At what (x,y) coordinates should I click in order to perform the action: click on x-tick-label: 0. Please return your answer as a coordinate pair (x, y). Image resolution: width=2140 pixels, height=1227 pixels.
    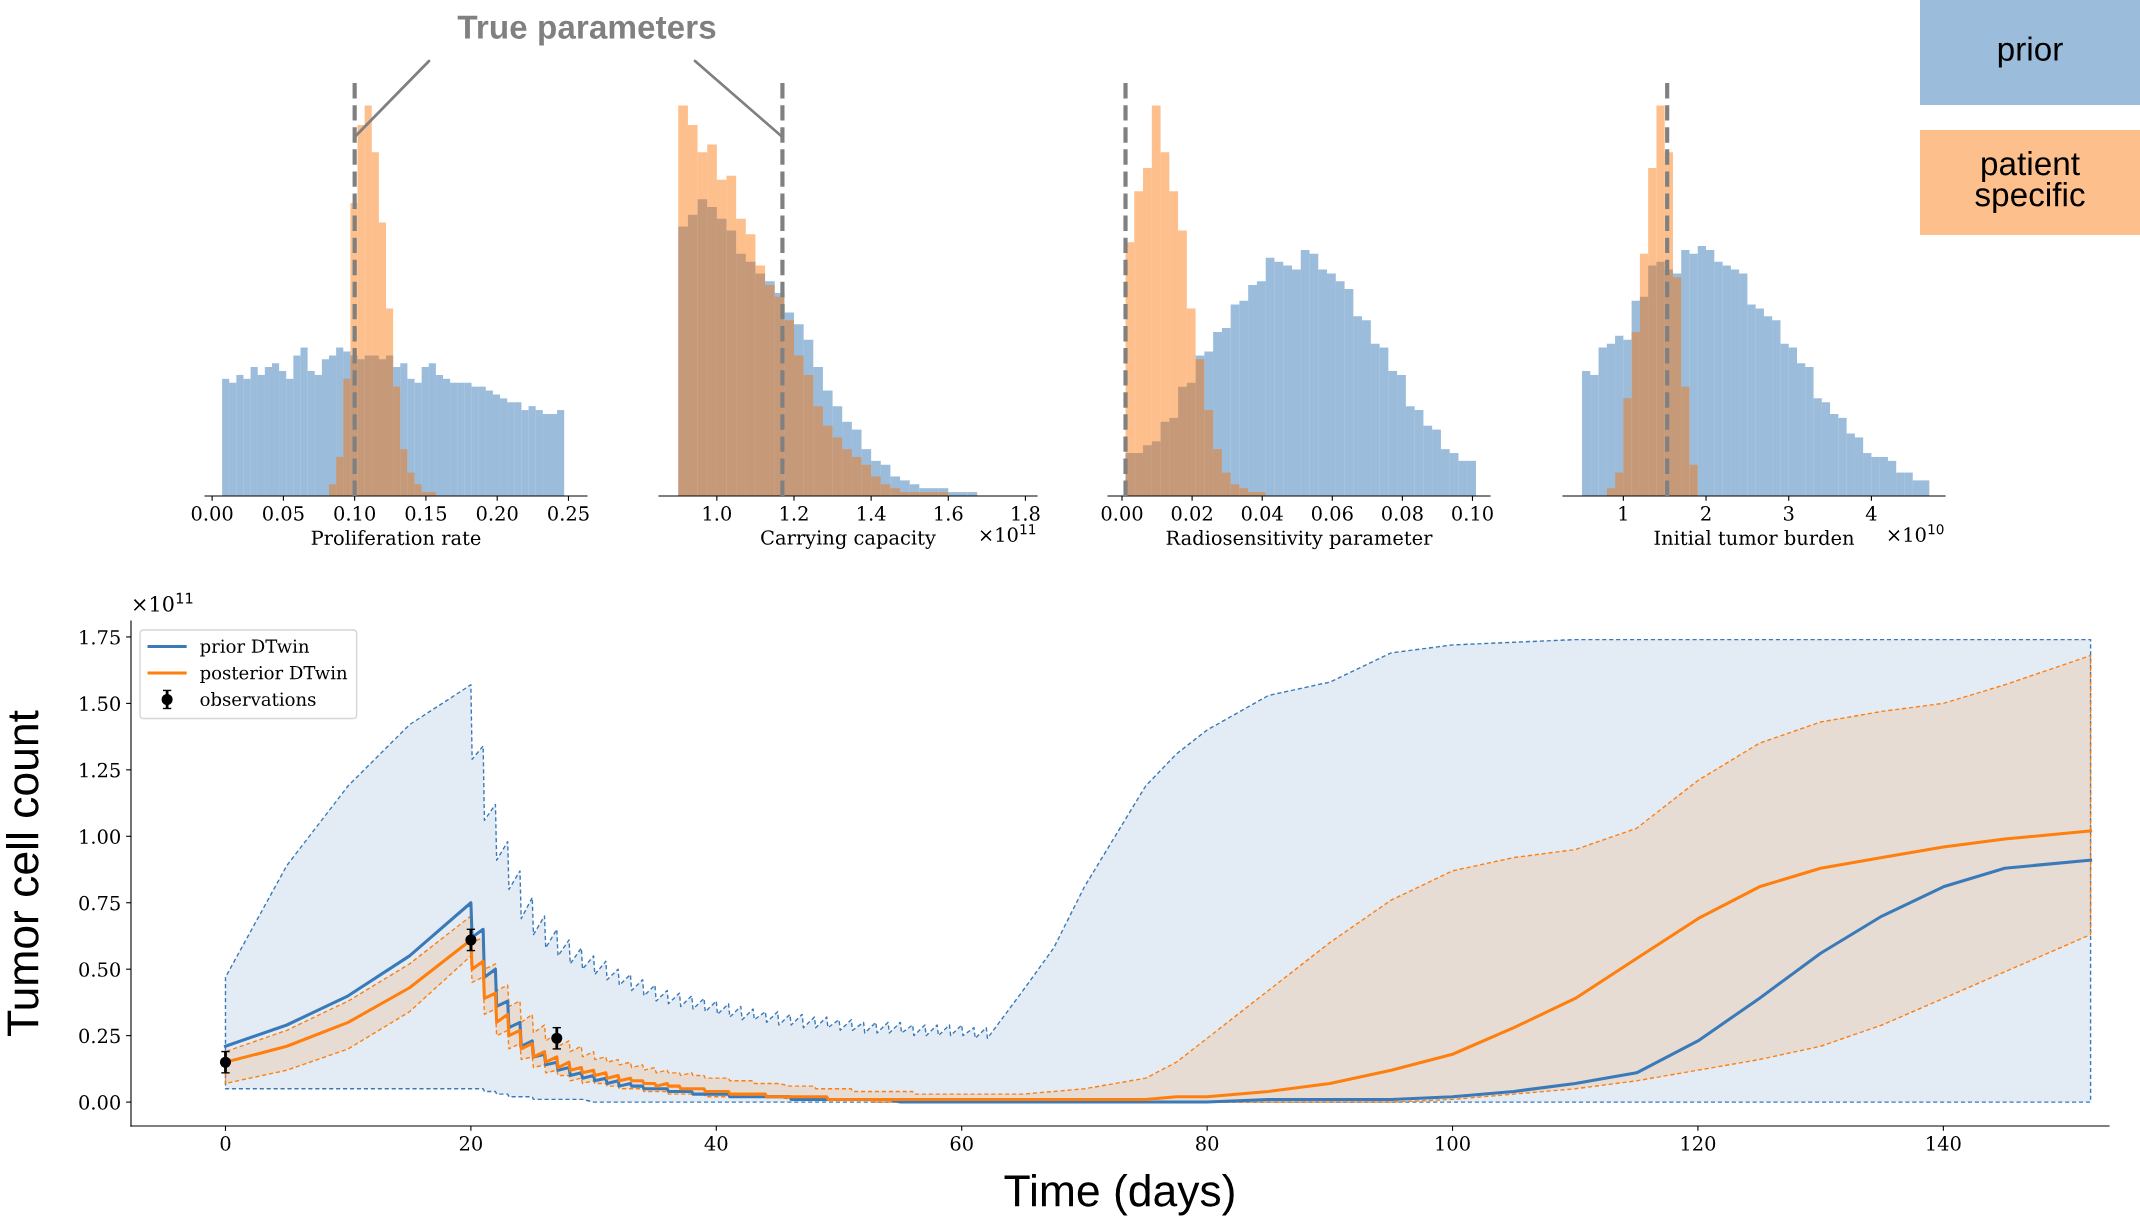
    Looking at the image, I should click on (225, 1143).